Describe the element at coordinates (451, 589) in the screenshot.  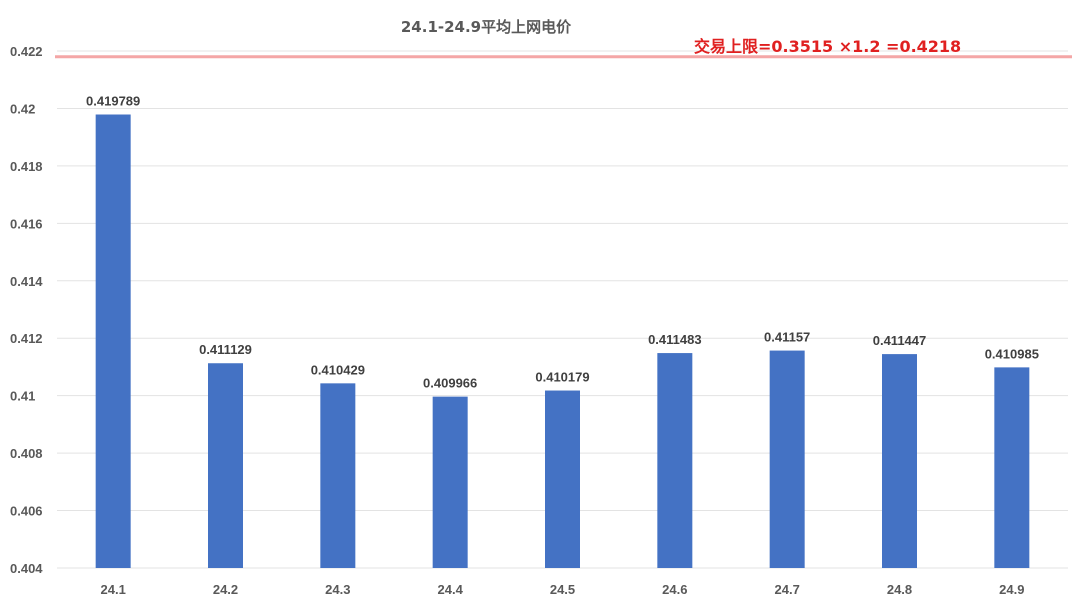
I see `x-tick-label: 24.4` at that location.